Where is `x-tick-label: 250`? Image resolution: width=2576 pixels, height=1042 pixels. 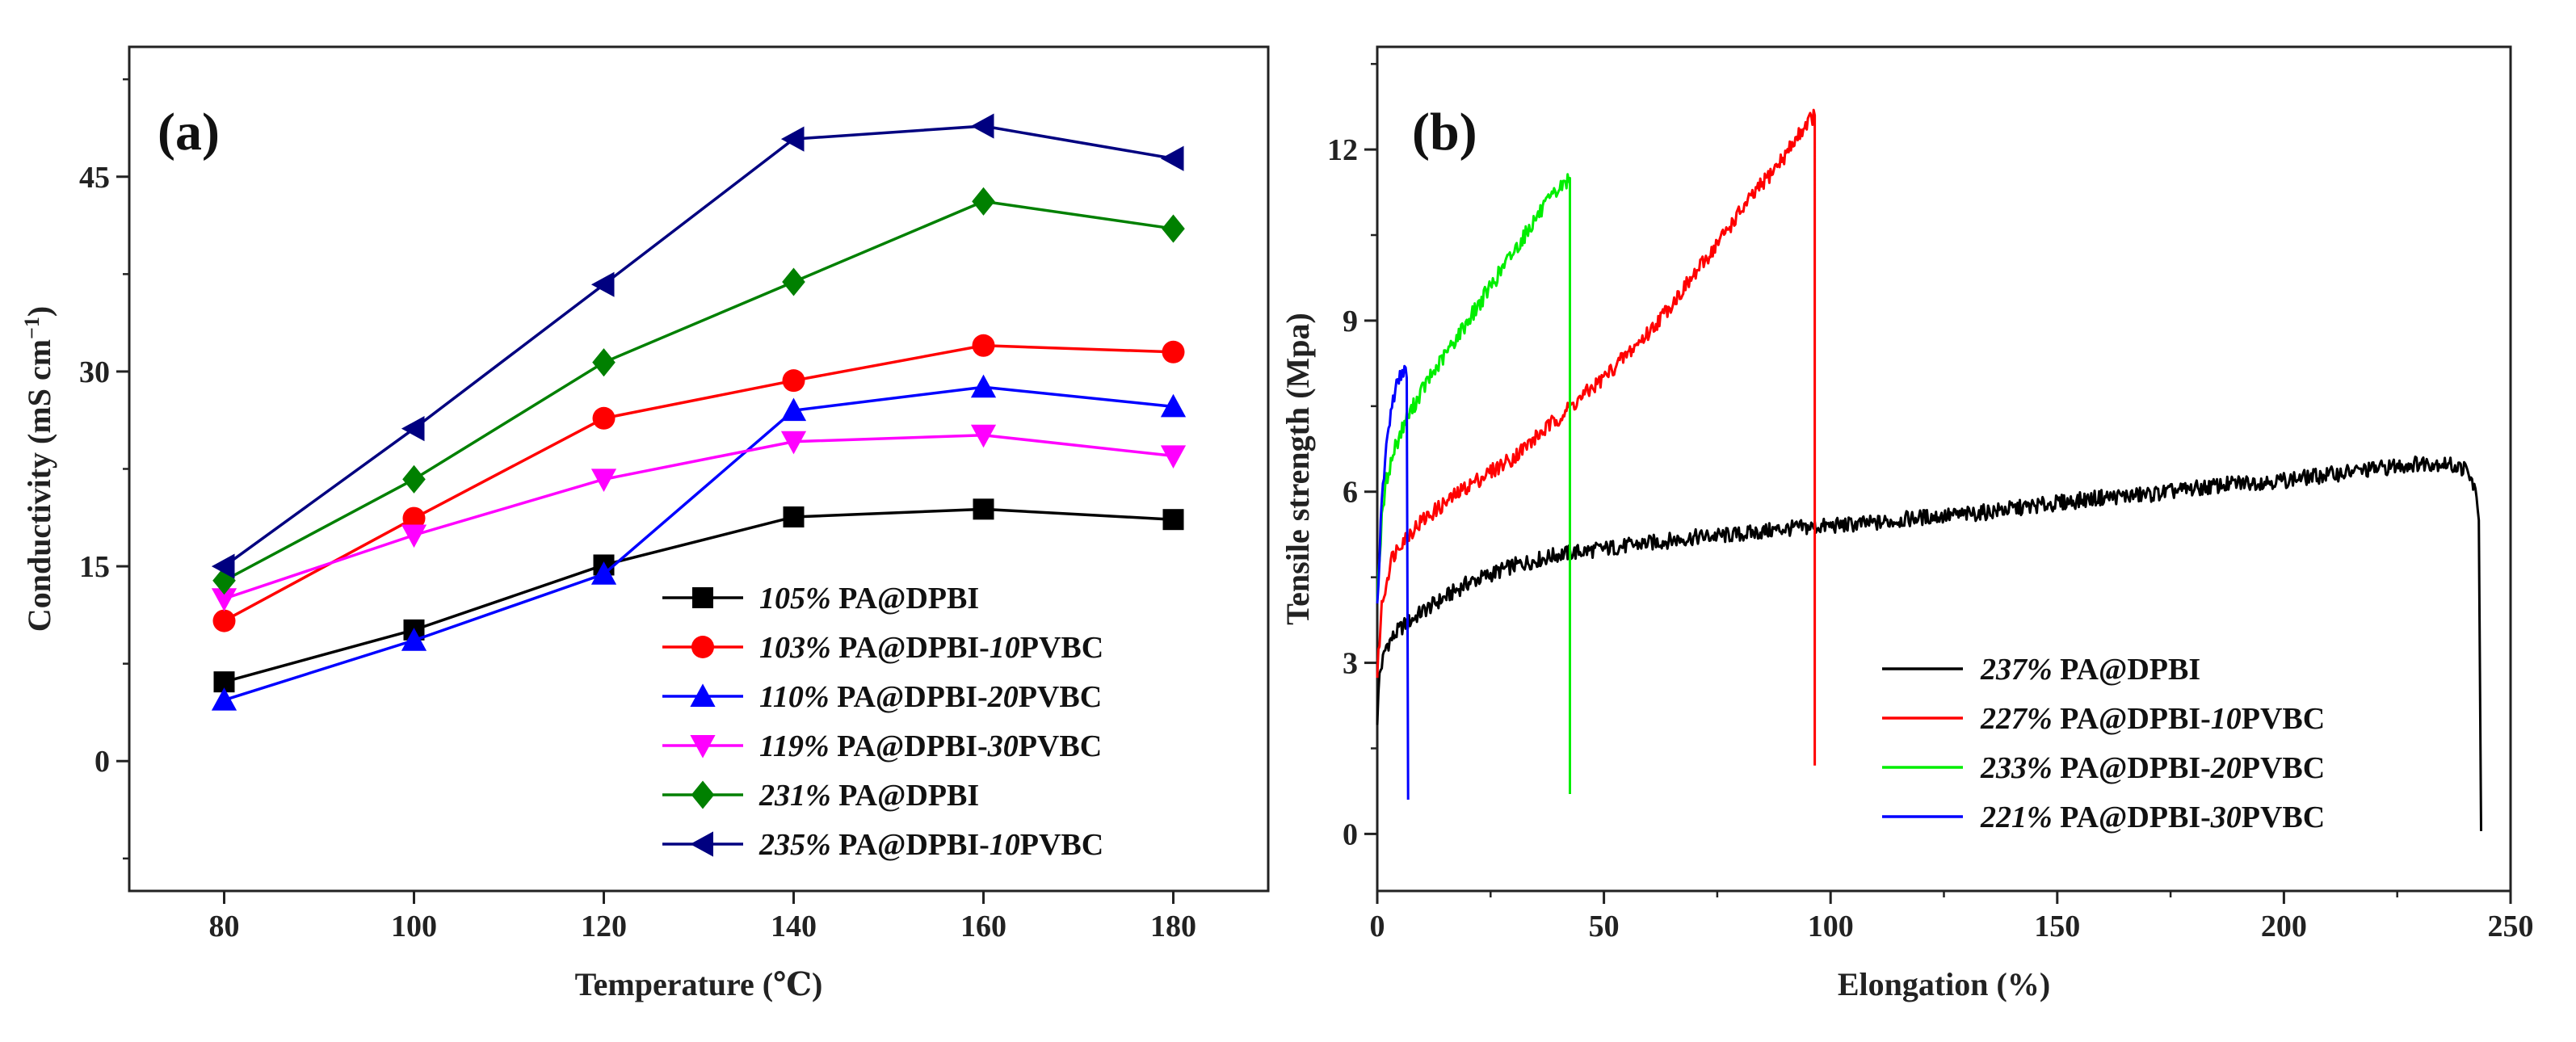
x-tick-label: 250 is located at coordinates (2511, 926).